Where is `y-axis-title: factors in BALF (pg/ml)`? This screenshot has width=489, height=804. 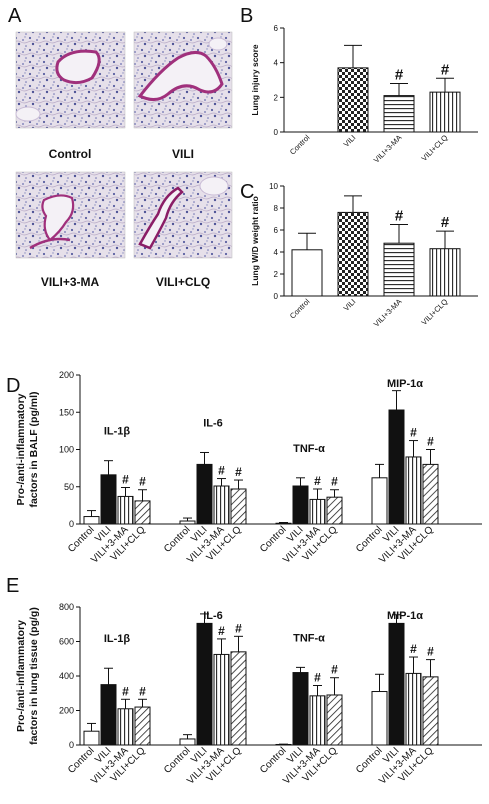 y-axis-title: factors in BALF (pg/ml) is located at coordinates (34, 449).